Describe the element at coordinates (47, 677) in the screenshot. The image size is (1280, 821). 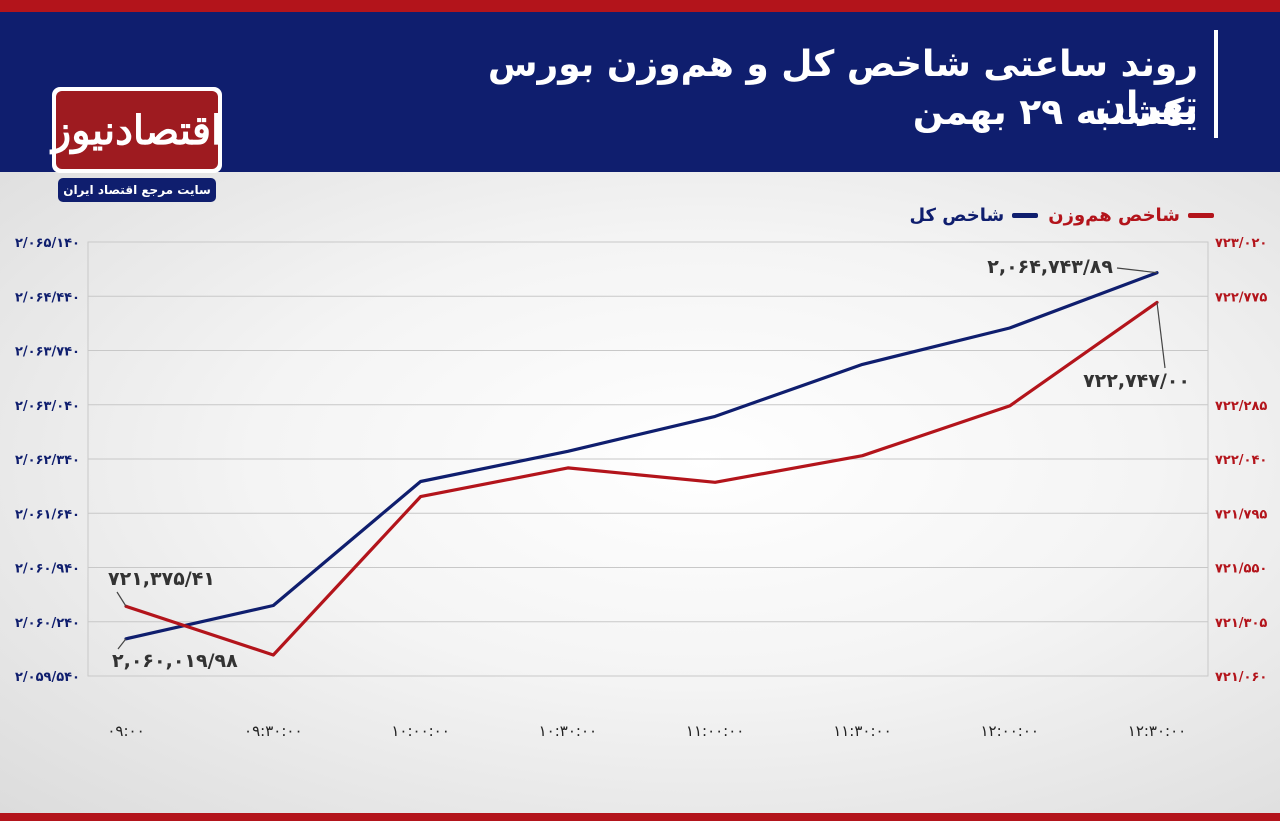
I see `y-left-tick-label: ۲/۰۵۹/۵۴۰` at that location.